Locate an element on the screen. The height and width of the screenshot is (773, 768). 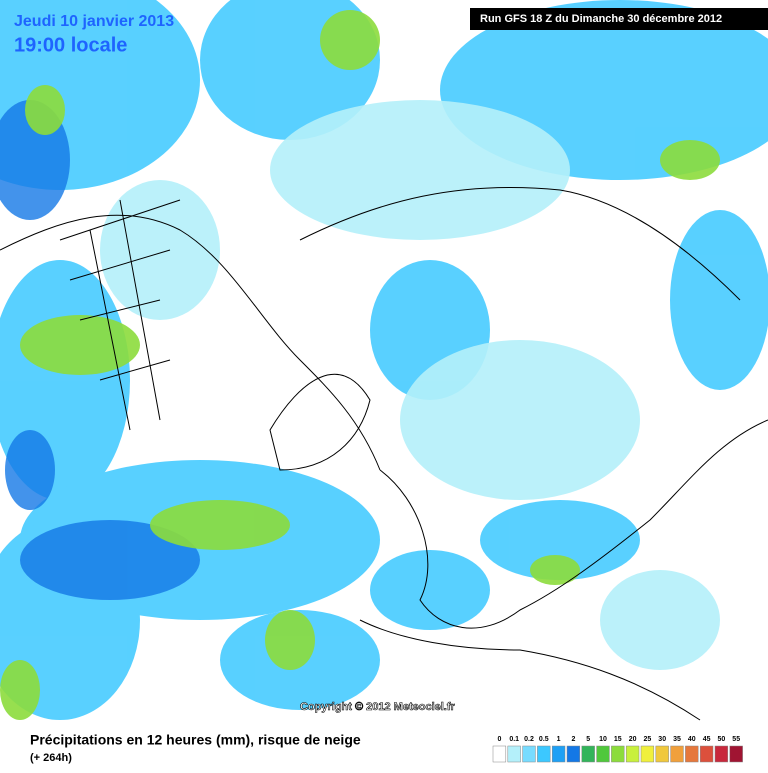
legend-label: 50 is located at coordinates (722, 739).